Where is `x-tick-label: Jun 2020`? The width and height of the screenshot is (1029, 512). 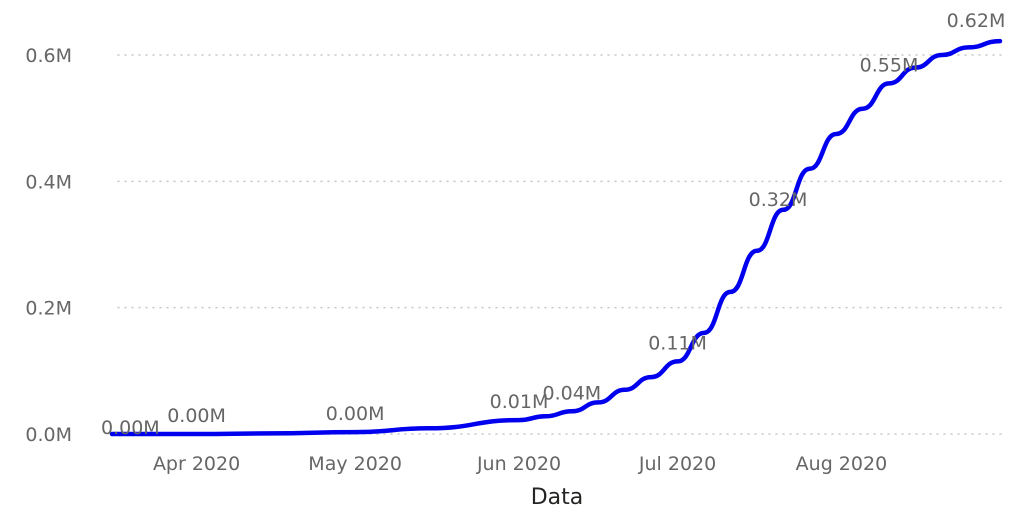 x-tick-label: Jun 2020 is located at coordinates (518, 464).